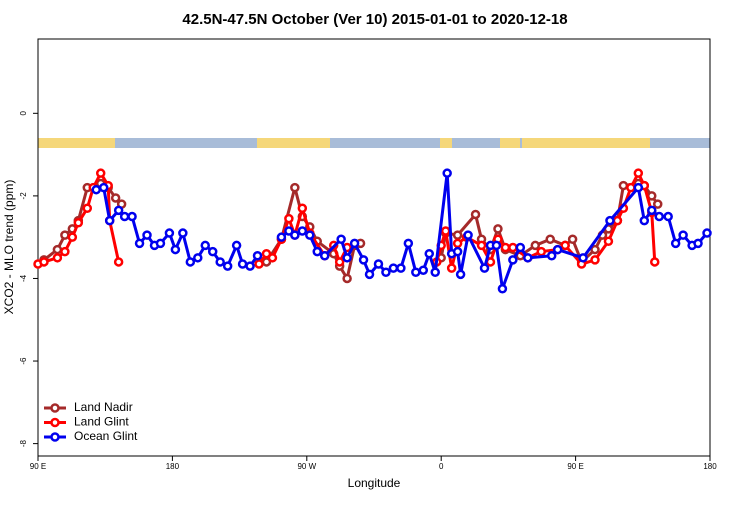  Describe the element at coordinates (575, 466) in the screenshot. I see `x-tick-label: 90 E` at that location.